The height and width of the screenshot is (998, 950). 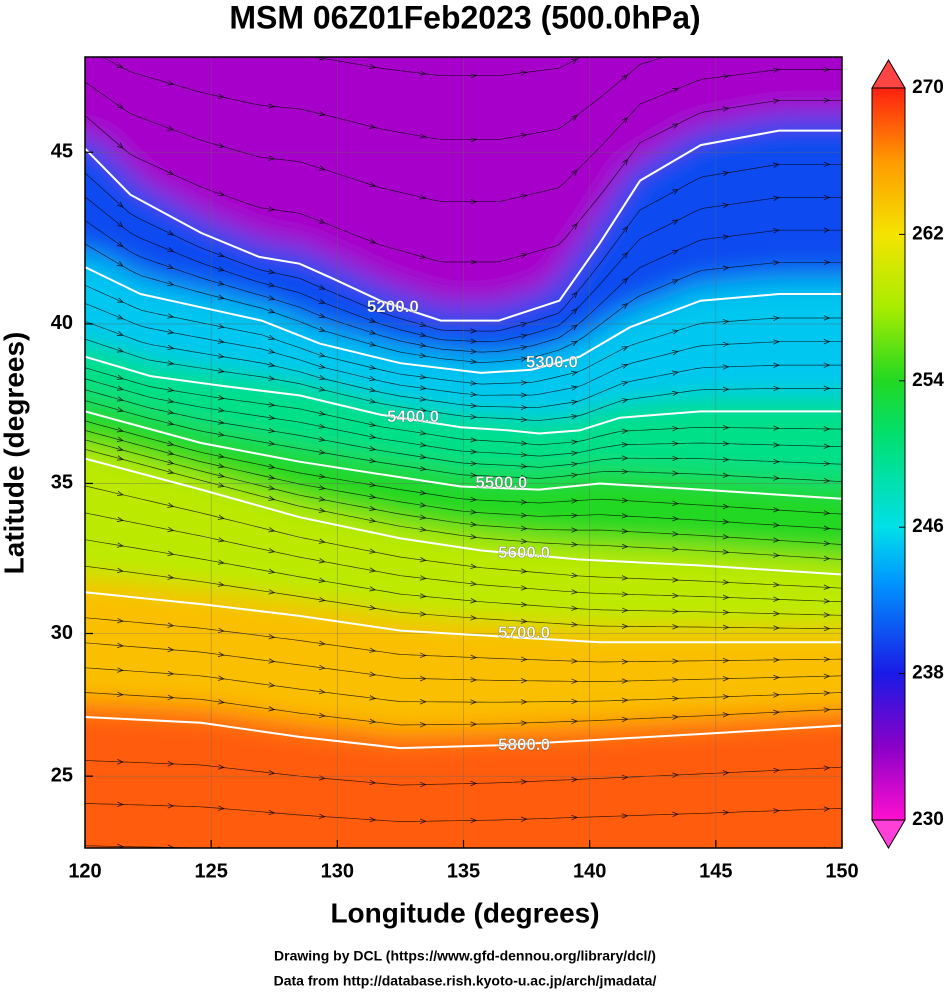 What do you see at coordinates (888, 74) in the screenshot?
I see `colorbar-extend-max` at bounding box center [888, 74].